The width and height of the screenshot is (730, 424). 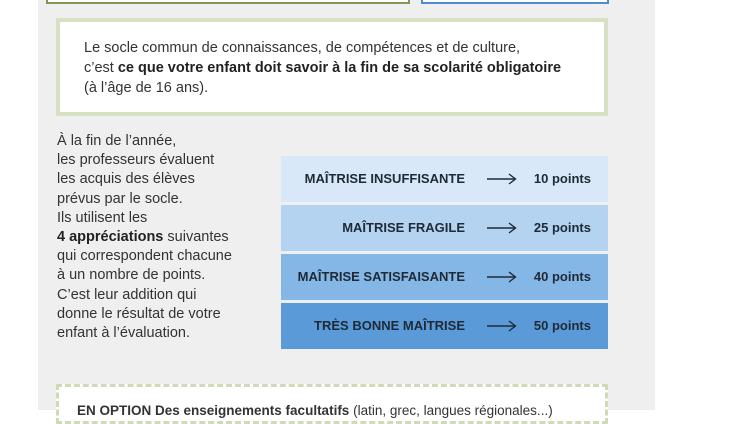 What do you see at coordinates (403, 227) in the screenshot?
I see `level-name: MAÎTRISE FRAGILE` at bounding box center [403, 227].